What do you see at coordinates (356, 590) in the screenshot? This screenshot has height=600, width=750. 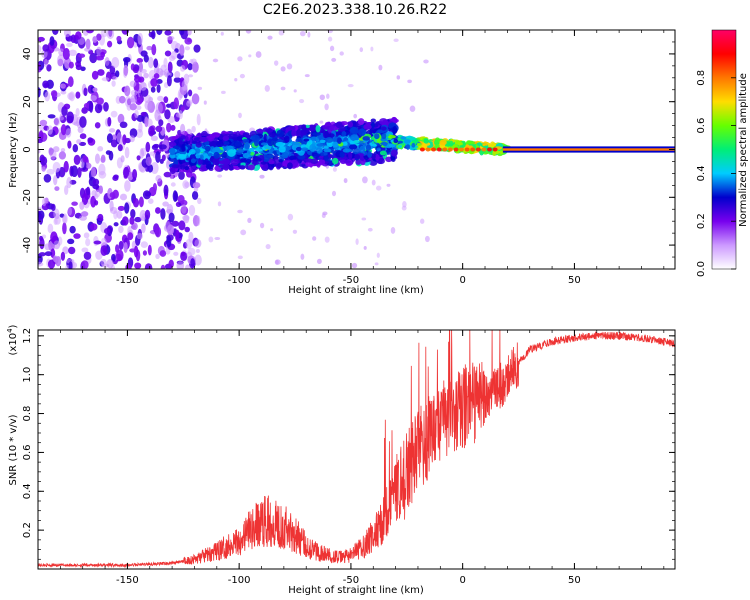 I see `snr-x-label: Height of straight line (km)` at bounding box center [356, 590].